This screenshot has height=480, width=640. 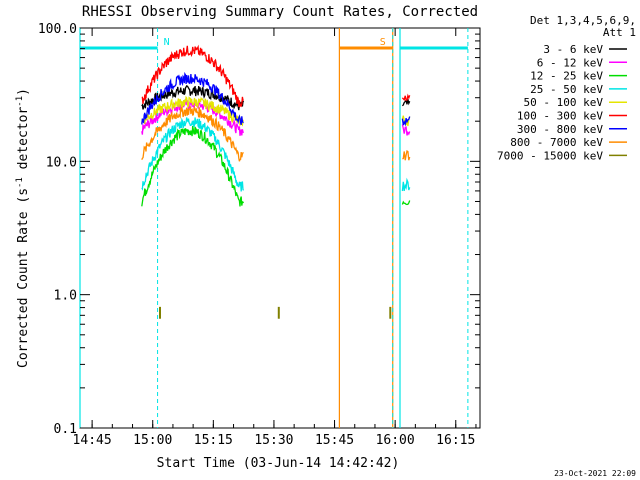 I want to click on legend-label-4: 50 - 100 keV, so click(x=564, y=102).